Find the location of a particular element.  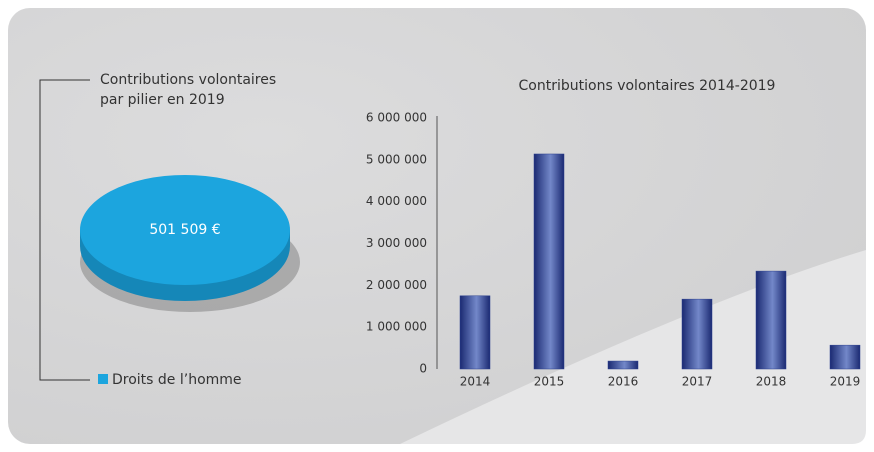

y-tick-label: 1 000 000 is located at coordinates (396, 327).